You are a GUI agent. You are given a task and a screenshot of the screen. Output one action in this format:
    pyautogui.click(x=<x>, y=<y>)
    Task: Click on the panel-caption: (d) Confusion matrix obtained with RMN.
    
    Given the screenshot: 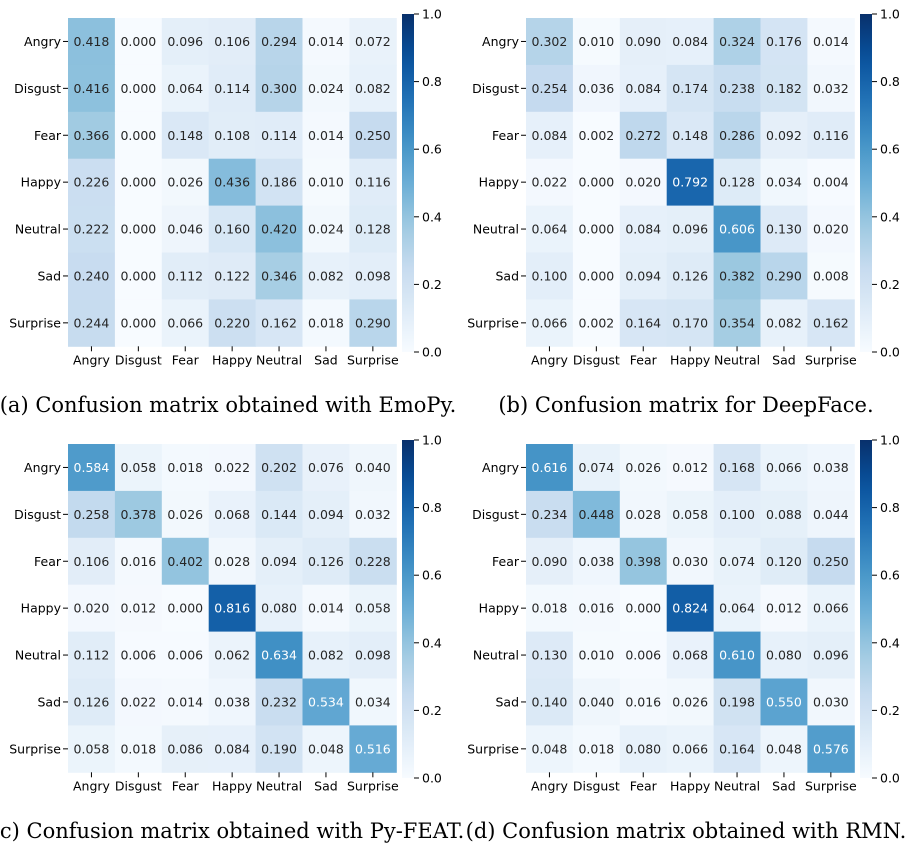 What is the action you would take?
    pyautogui.click(x=686, y=831)
    